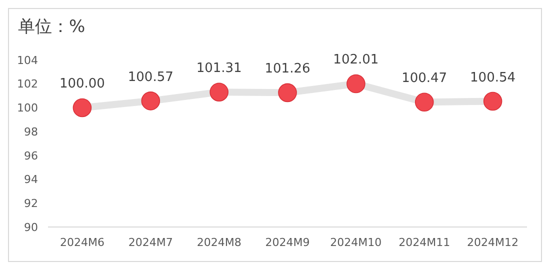  Describe the element at coordinates (31, 131) in the screenshot. I see `y-tick-label: 98` at that location.